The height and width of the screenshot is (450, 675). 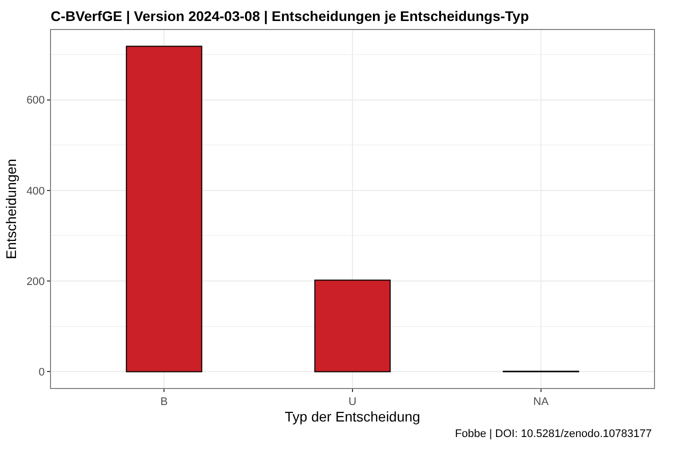 I want to click on x-axis-title: Typ der Entscheidung, so click(x=352, y=416).